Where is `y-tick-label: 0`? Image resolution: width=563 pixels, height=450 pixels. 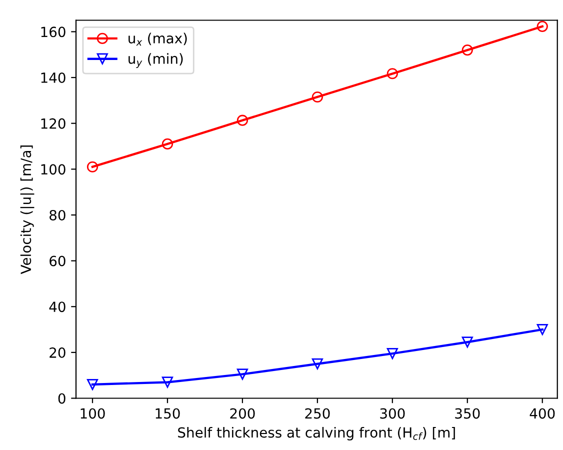 y-tick-label: 0 is located at coordinates (62, 398).